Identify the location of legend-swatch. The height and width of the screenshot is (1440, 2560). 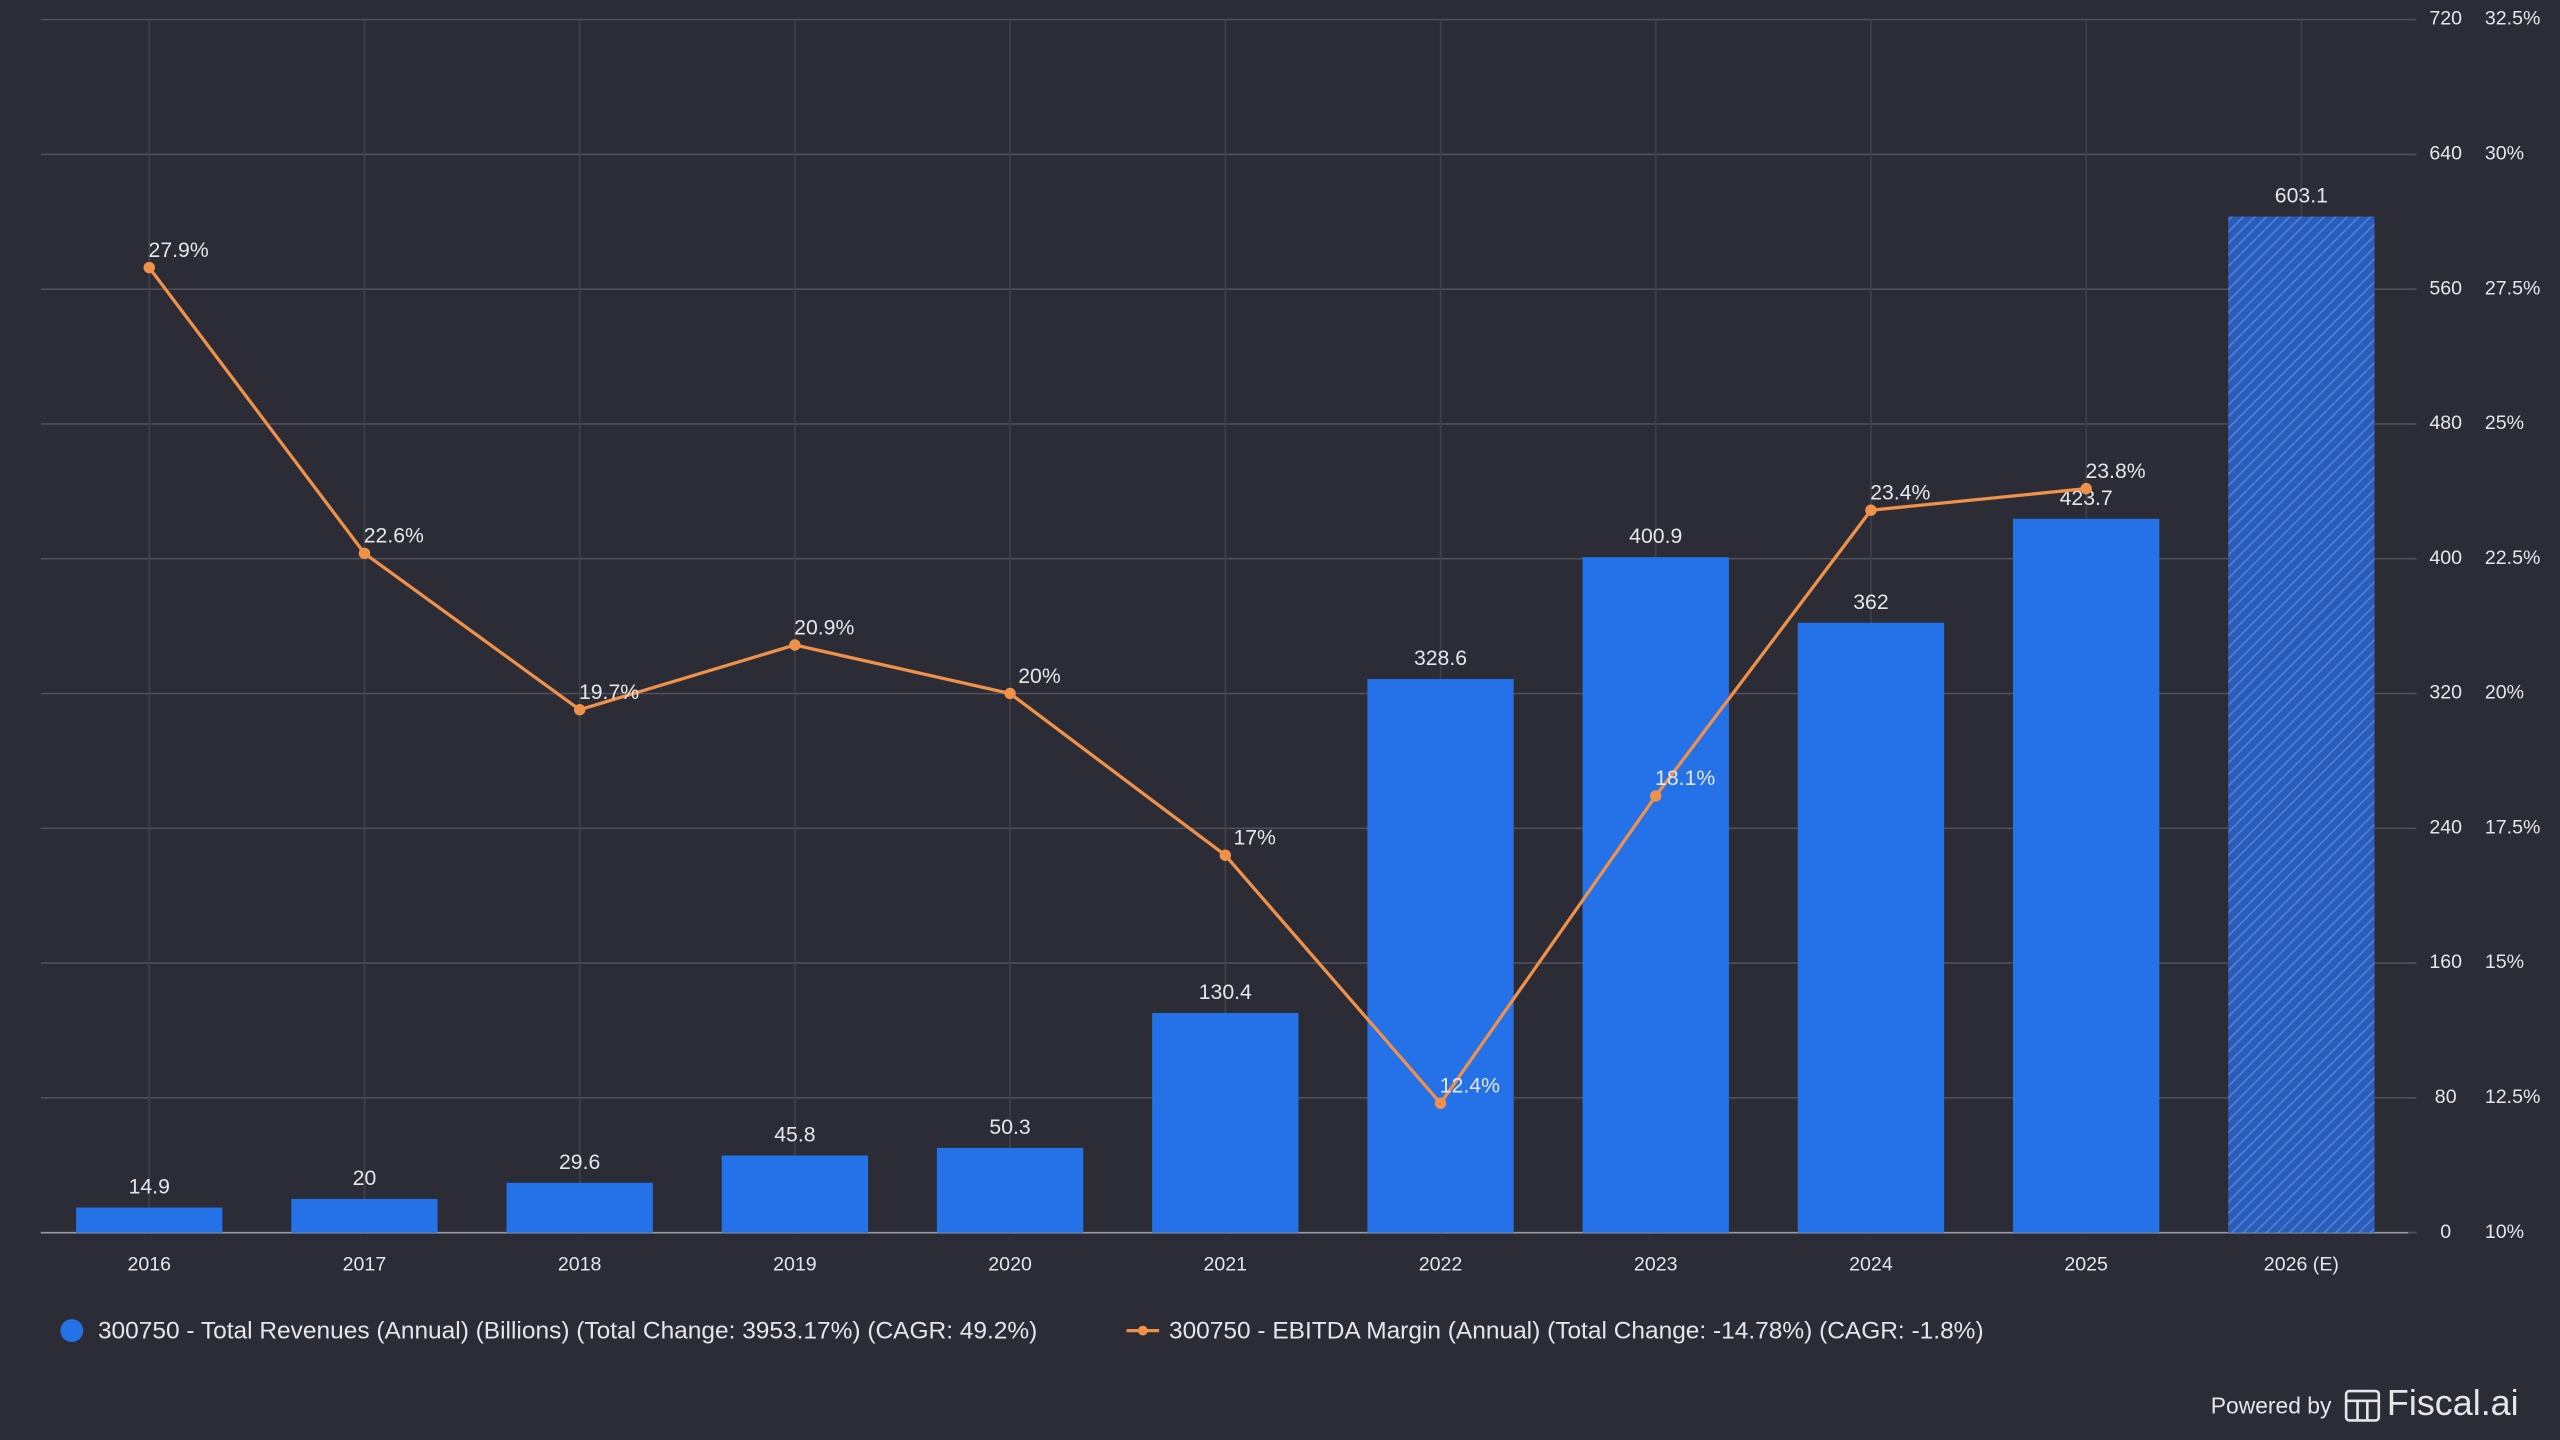
(72, 1331).